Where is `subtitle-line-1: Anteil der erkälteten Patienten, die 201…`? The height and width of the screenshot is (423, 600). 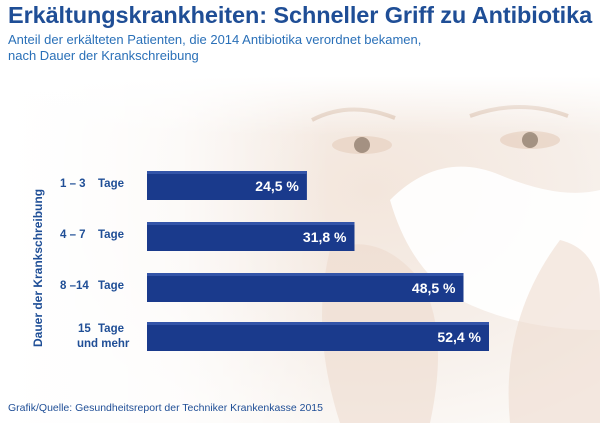 subtitle-line-1: Anteil der erkälteten Patienten, die 201… is located at coordinates (215, 39).